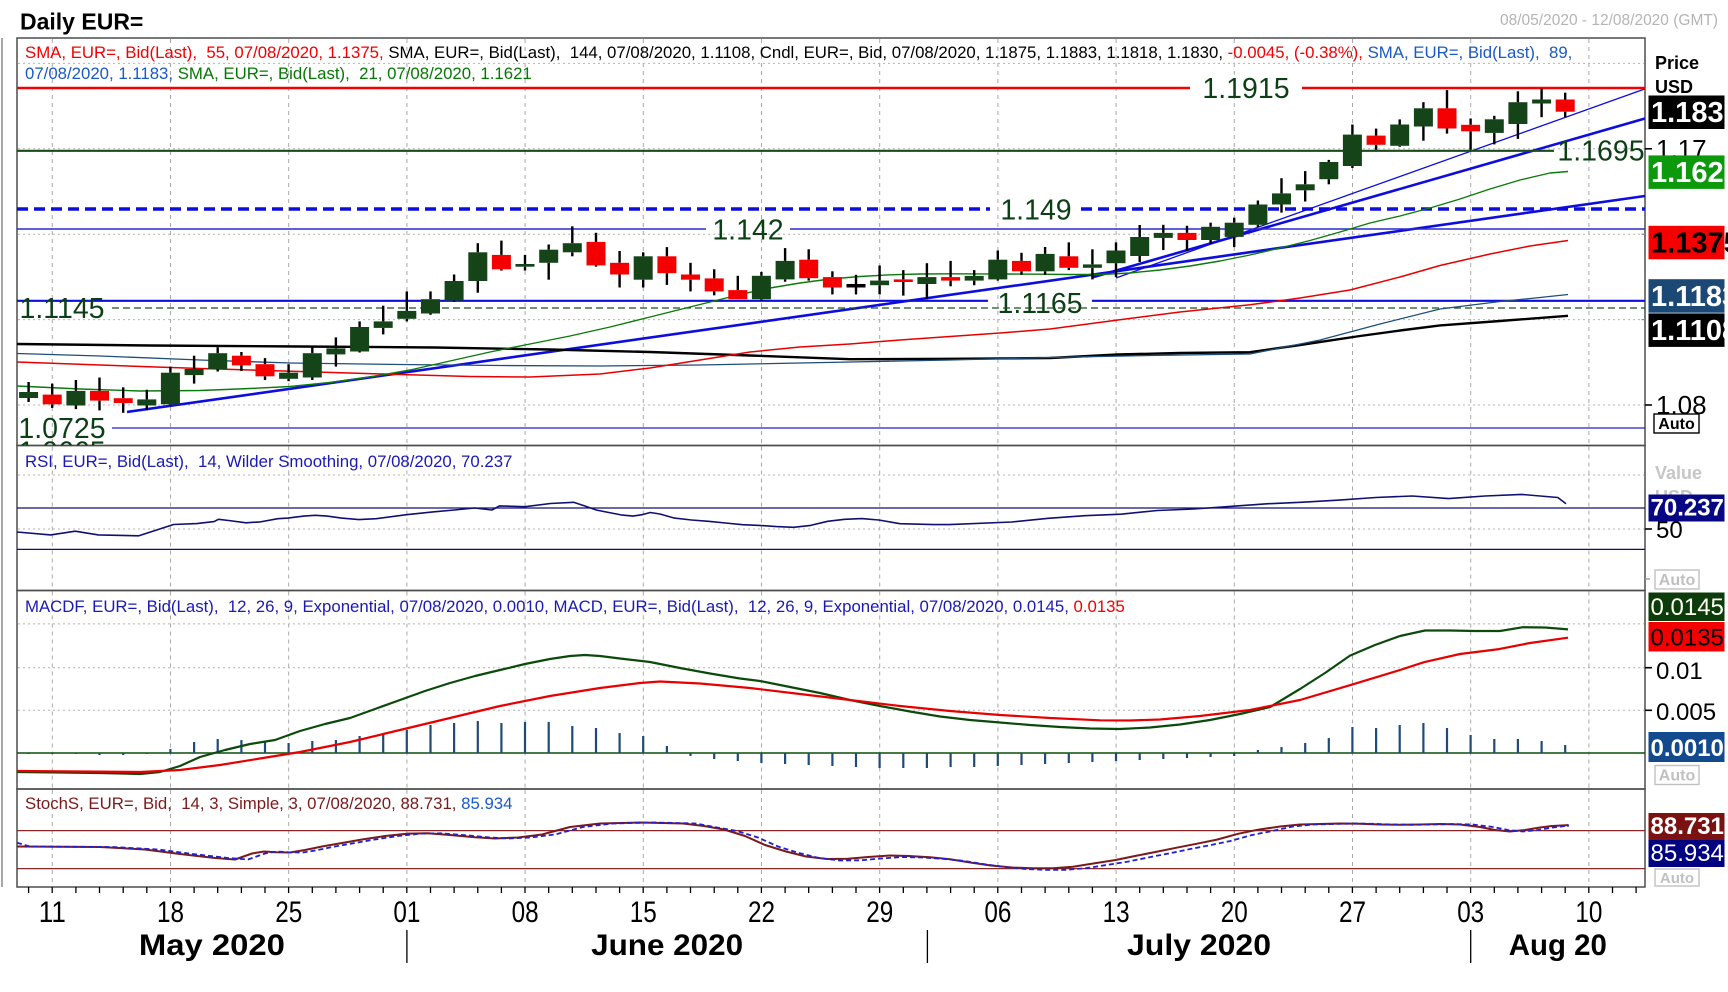 This screenshot has height=992, width=1728. I want to click on svg-text: 0.005, so click(1686, 712).